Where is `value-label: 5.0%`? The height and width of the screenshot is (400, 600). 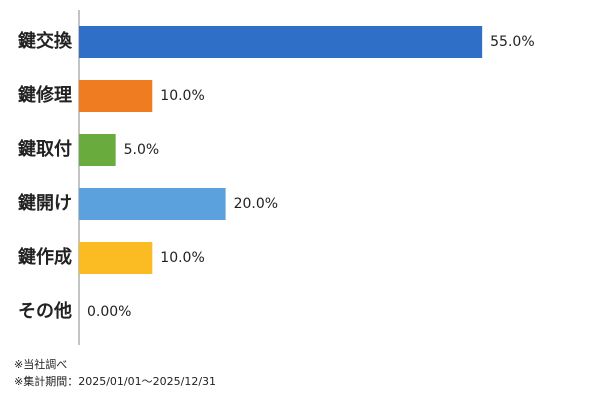 value-label: 5.0% is located at coordinates (142, 150).